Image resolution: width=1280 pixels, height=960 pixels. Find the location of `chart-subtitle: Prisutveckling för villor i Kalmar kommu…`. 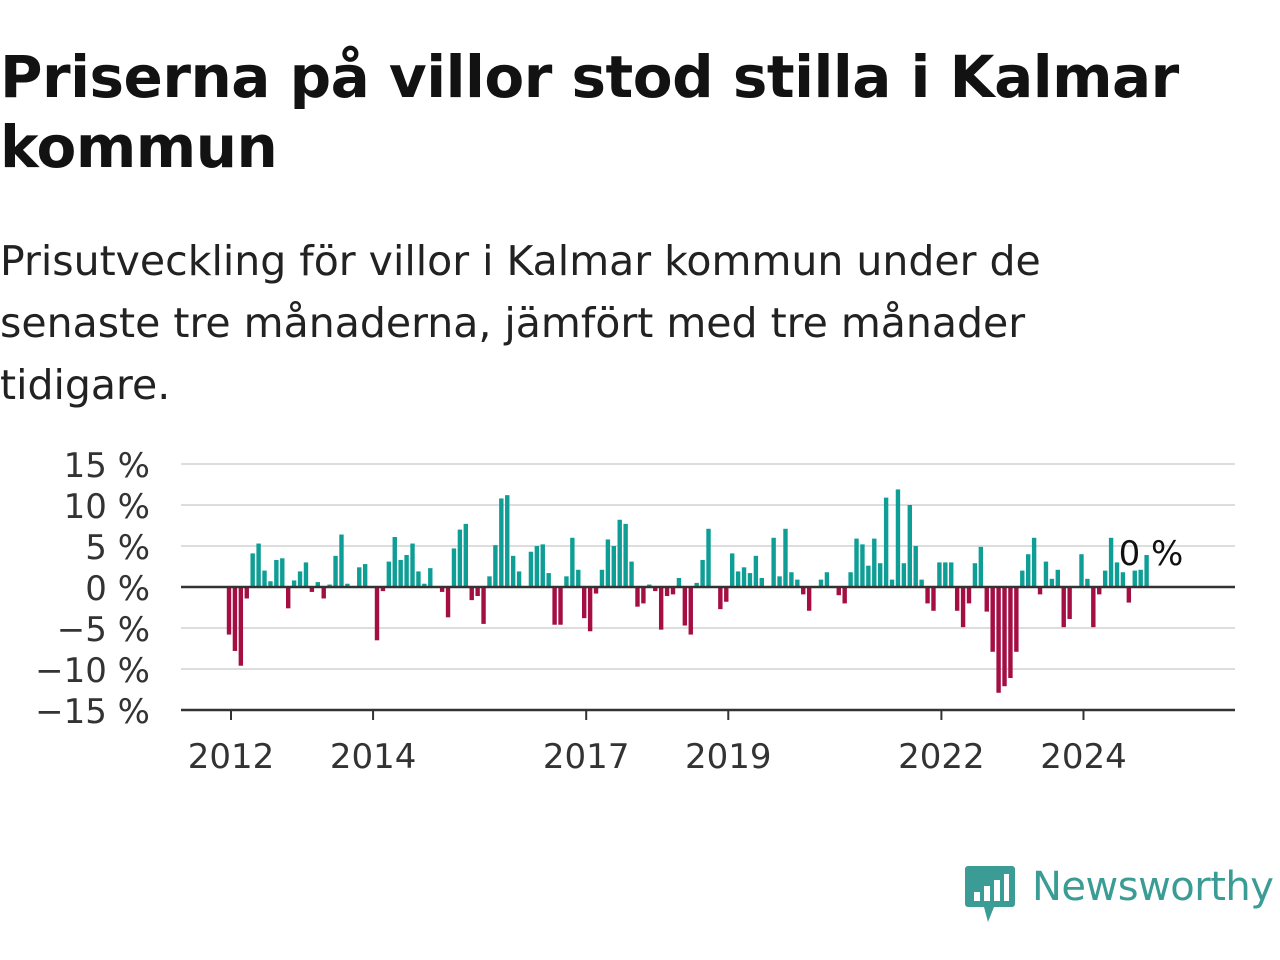

chart-subtitle: Prisutveckling för villor i Kalmar kommu… is located at coordinates (520, 323).